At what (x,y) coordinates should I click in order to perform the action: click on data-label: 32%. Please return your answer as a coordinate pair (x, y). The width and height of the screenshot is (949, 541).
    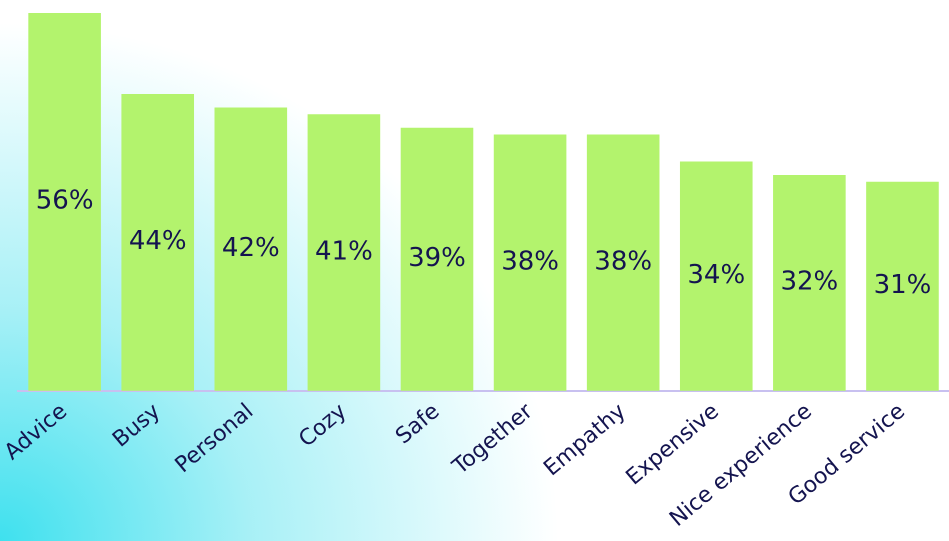
    Looking at the image, I should click on (809, 281).